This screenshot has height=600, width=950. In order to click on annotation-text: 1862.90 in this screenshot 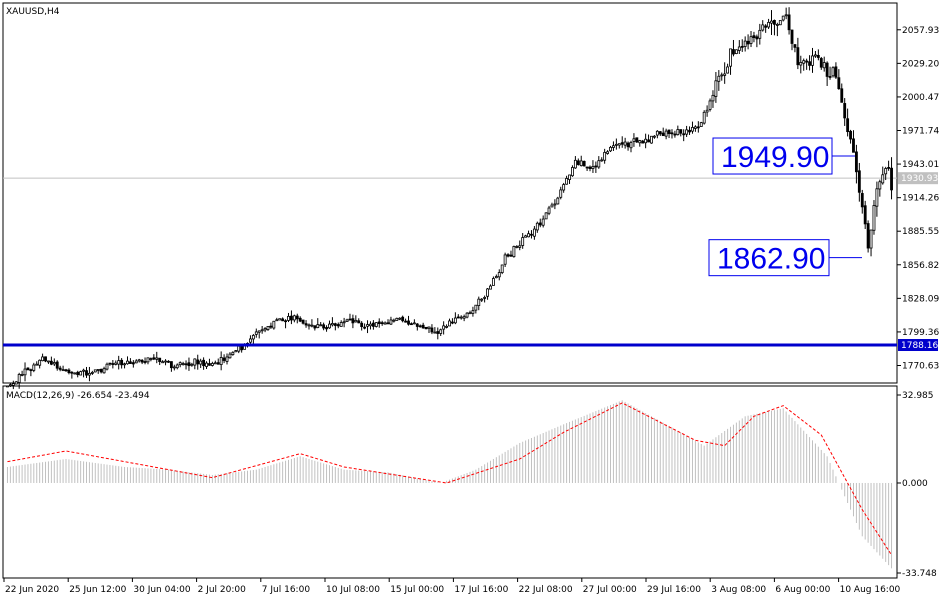, I will do `click(771, 259)`.